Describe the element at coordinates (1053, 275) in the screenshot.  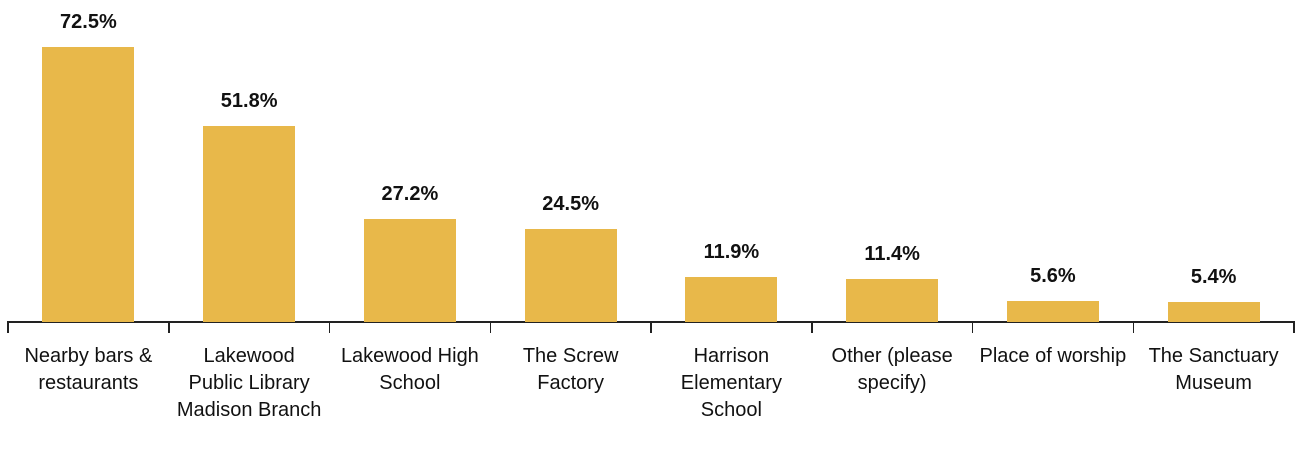
I see `data-label: 5.6%` at that location.